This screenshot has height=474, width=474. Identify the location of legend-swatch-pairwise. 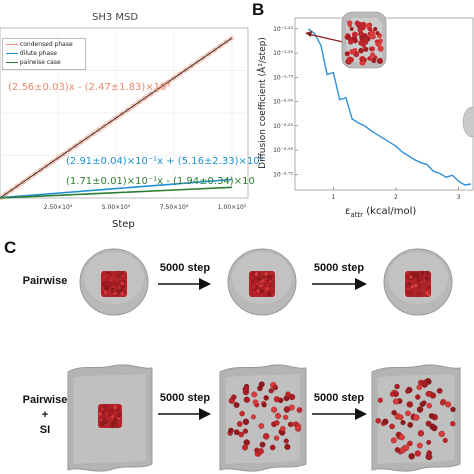
(12, 62).